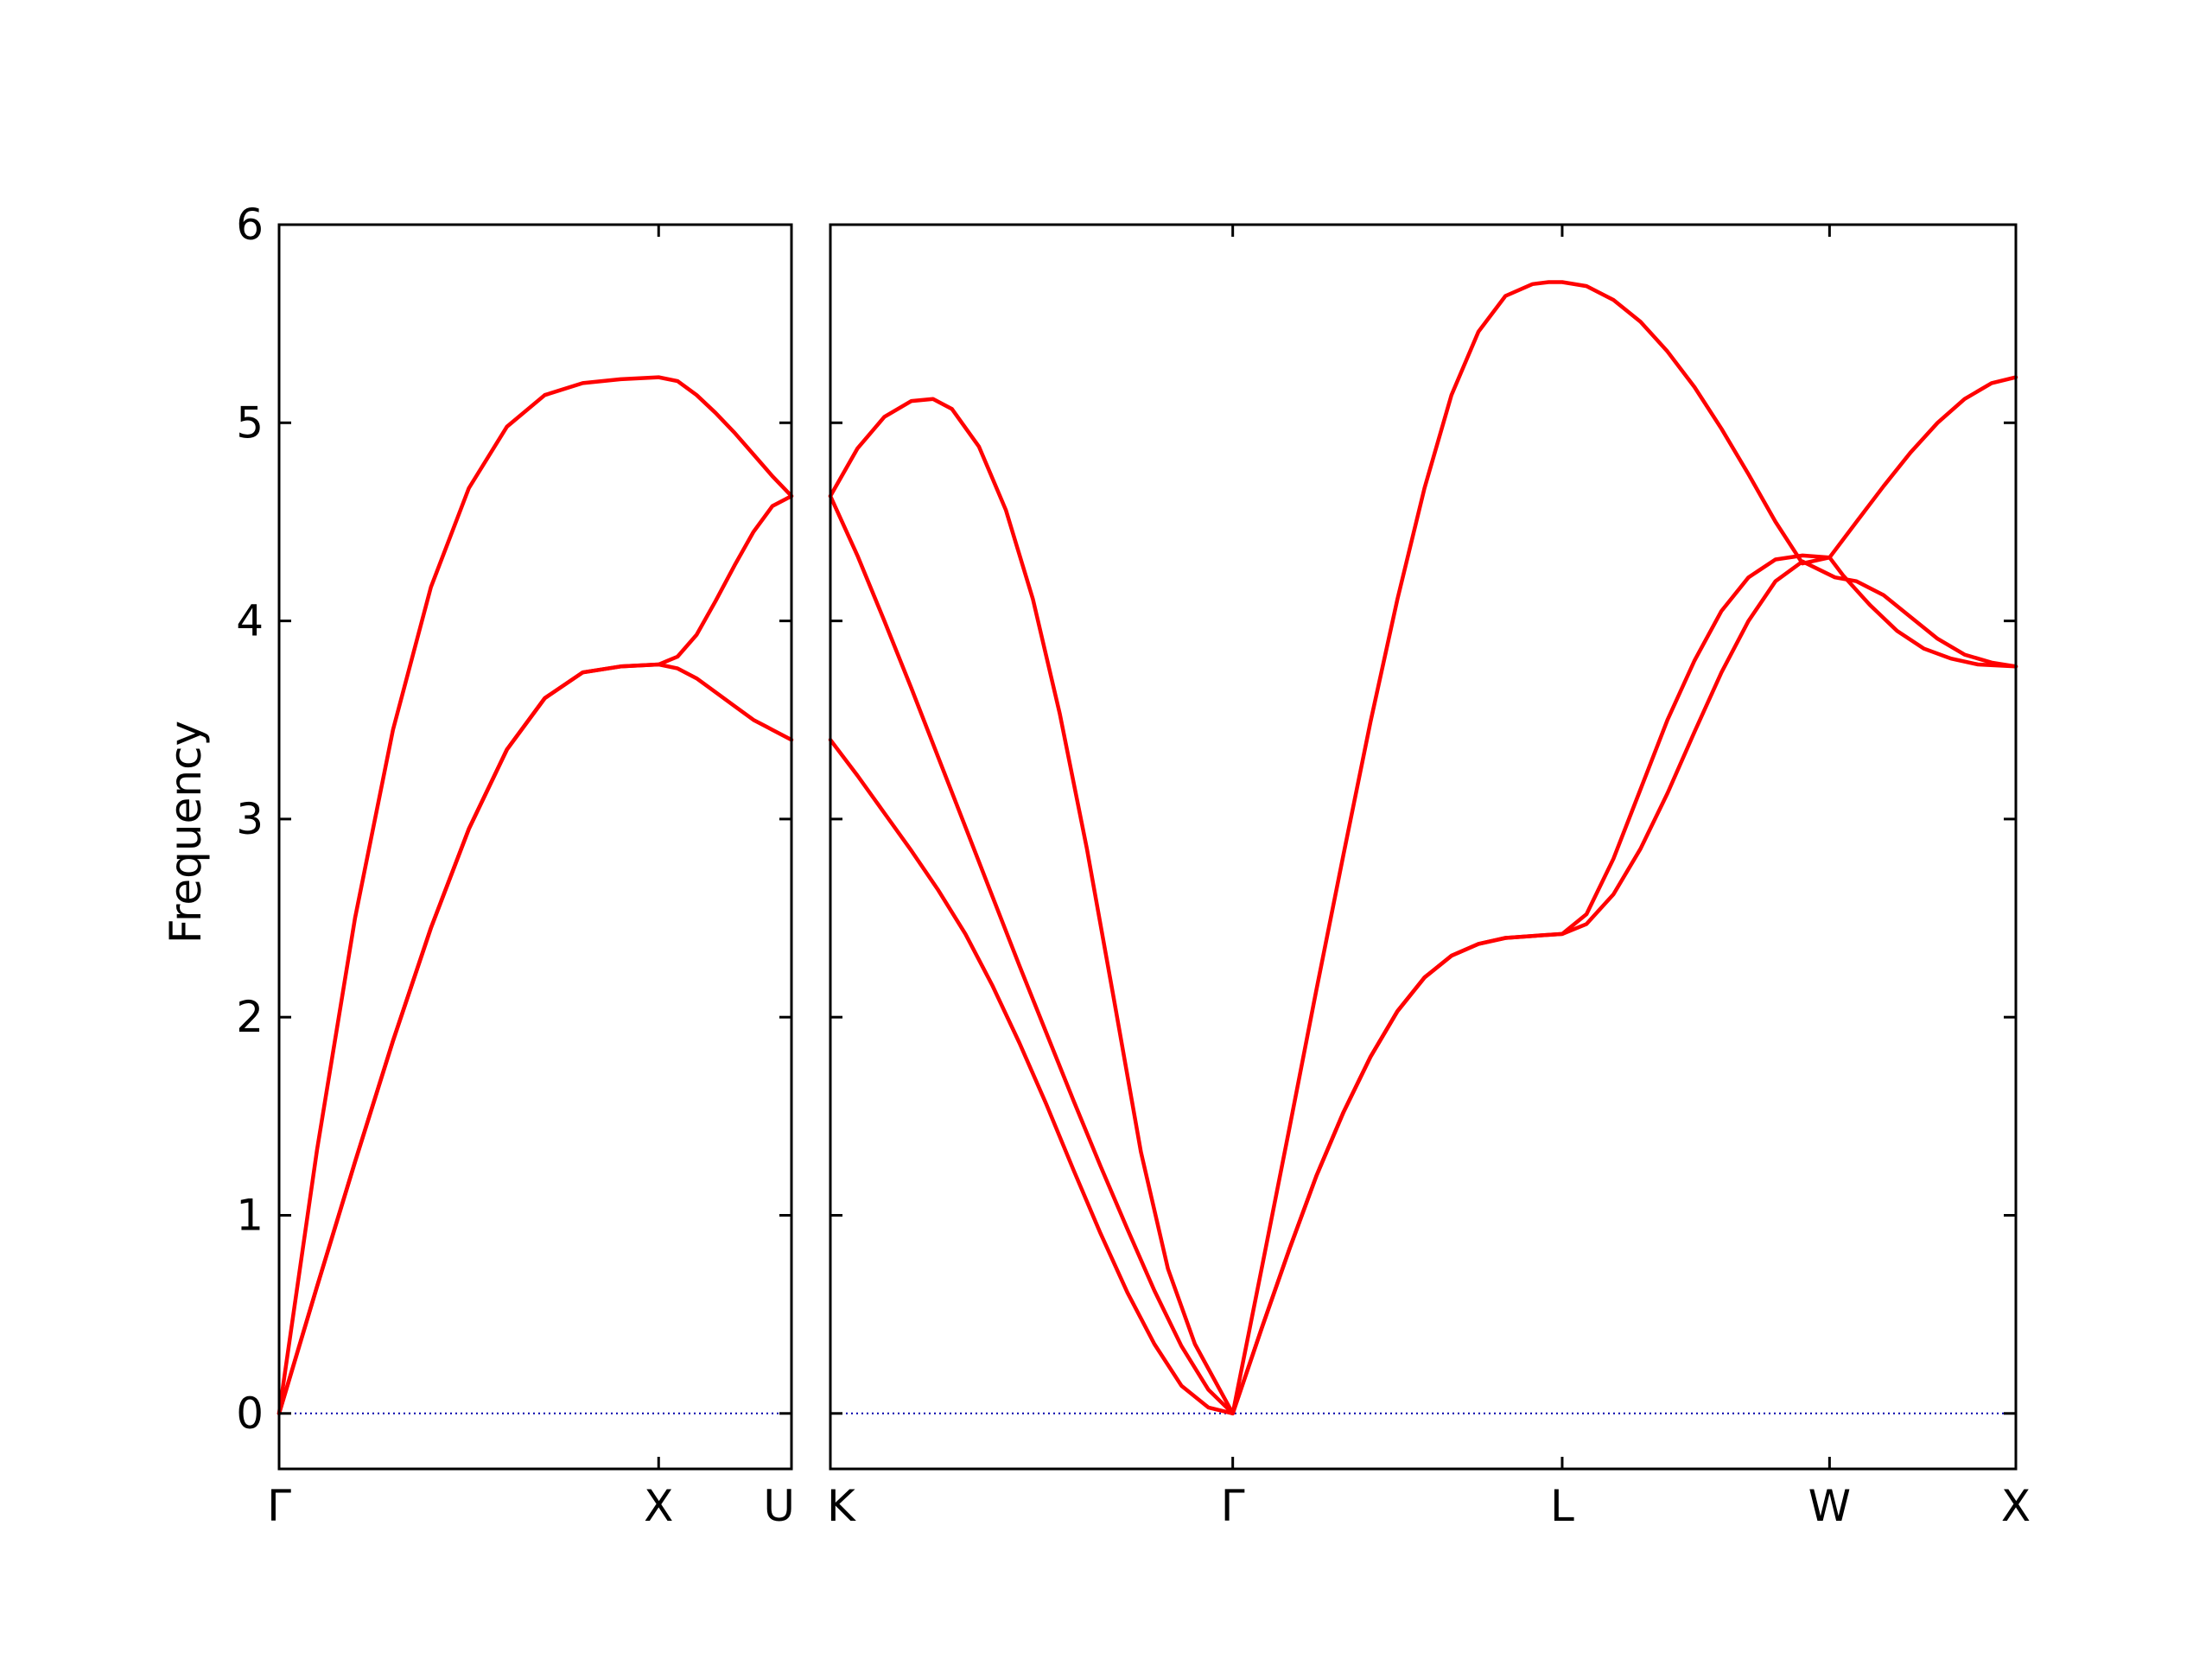 Image resolution: width=2212 pixels, height=1659 pixels. What do you see at coordinates (841, 1506) in the screenshot?
I see `x-tick-label: K` at bounding box center [841, 1506].